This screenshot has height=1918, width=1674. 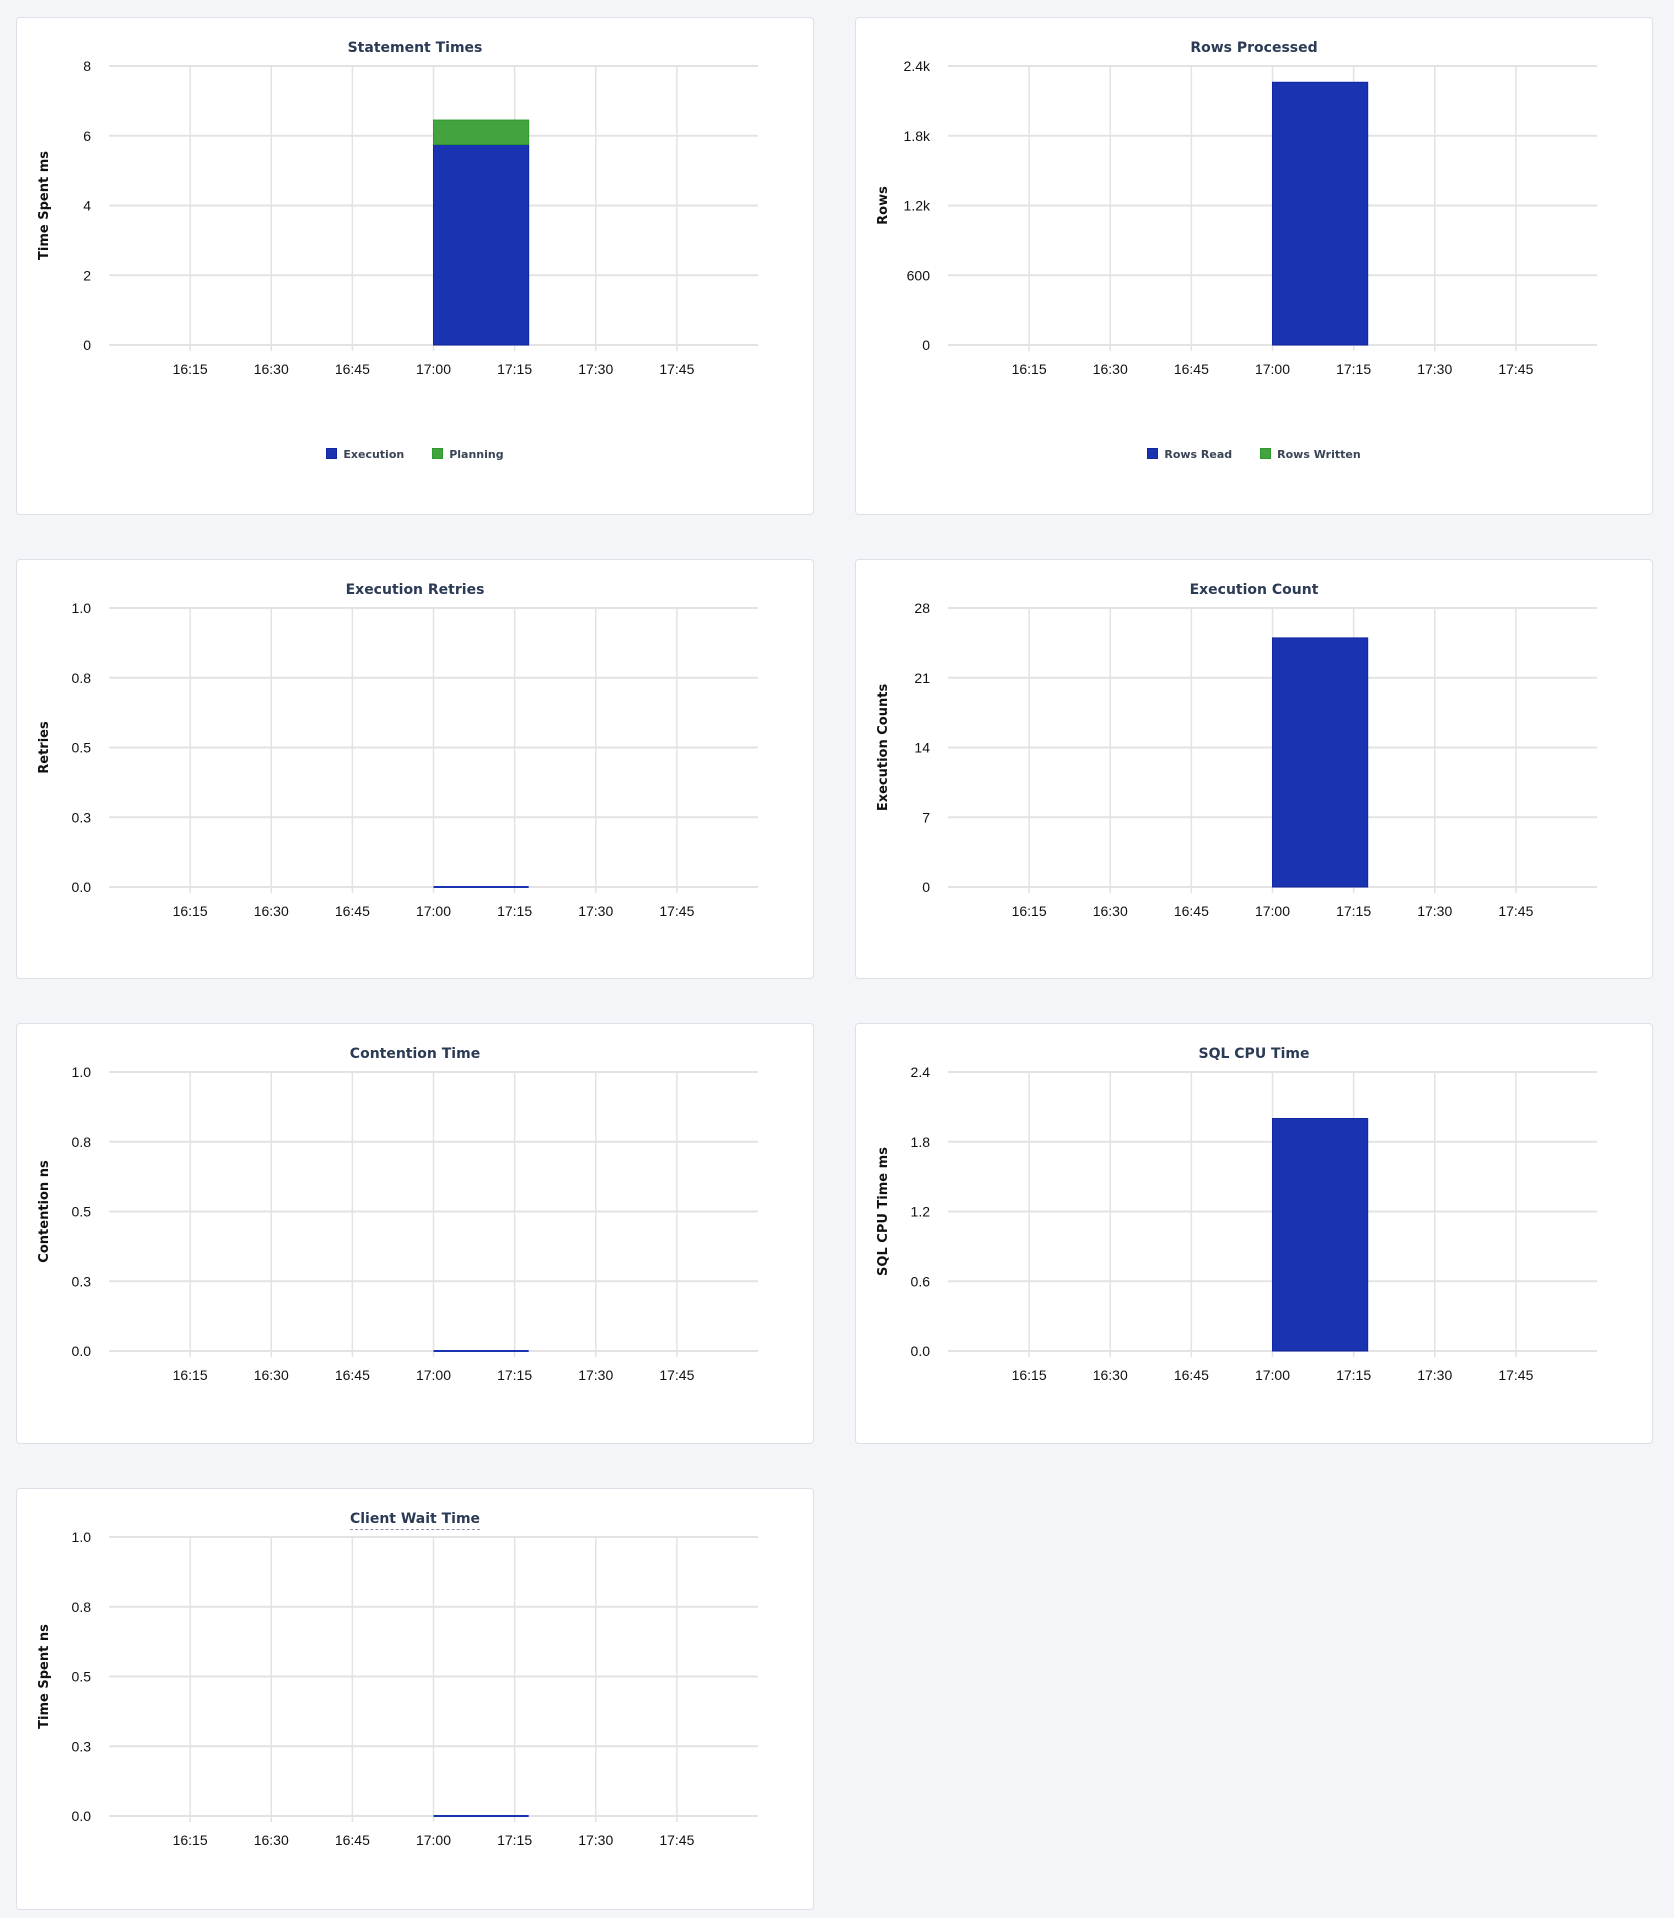 What do you see at coordinates (44, 1211) in the screenshot?
I see `y-axis-title: Contention ns` at bounding box center [44, 1211].